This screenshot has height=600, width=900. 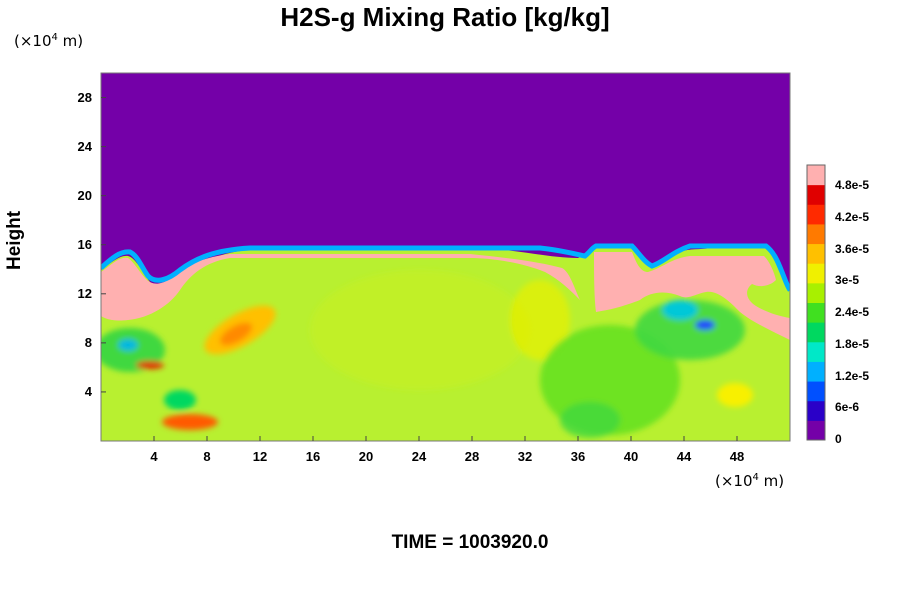 What do you see at coordinates (207, 456) in the screenshot?
I see `x-tick-label: 8` at bounding box center [207, 456].